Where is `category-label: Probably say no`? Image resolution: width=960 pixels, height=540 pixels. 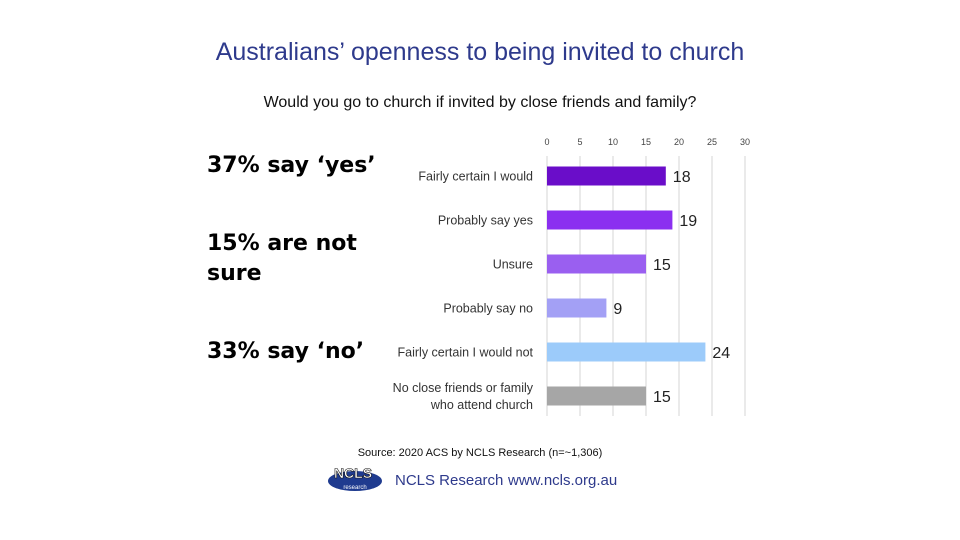 category-label: Probably say no is located at coordinates (488, 309).